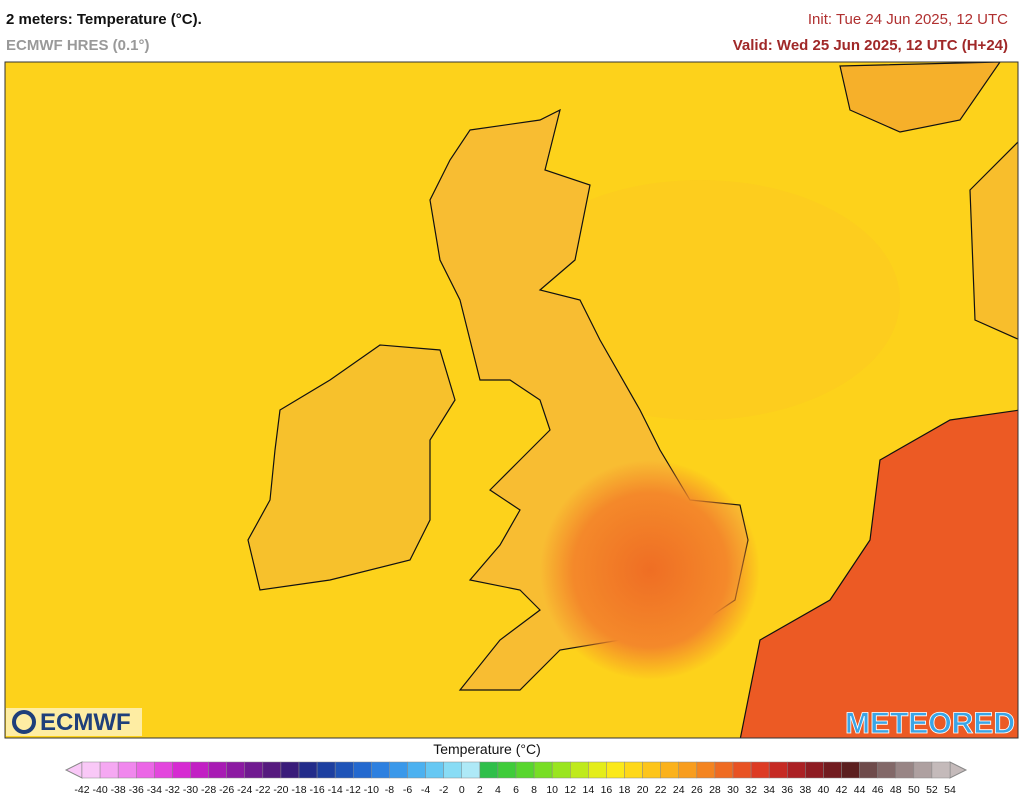  What do you see at coordinates (351, 467) in the screenshot?
I see `ireland` at bounding box center [351, 467].